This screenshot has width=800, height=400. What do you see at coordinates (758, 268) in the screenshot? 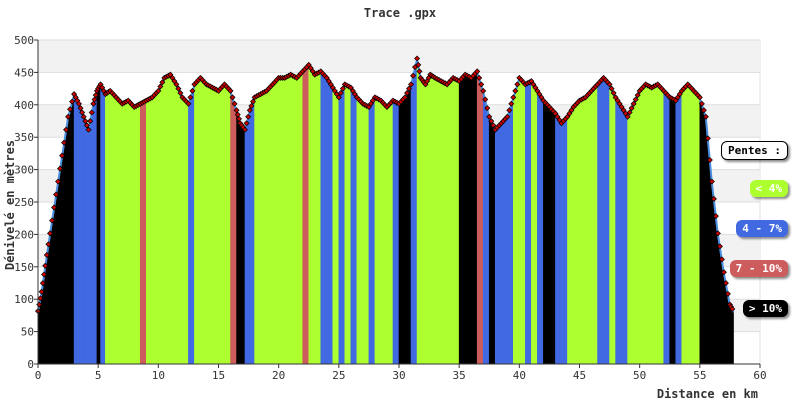
I see `legend-entry-7-10: 7 - 10%` at bounding box center [758, 268].